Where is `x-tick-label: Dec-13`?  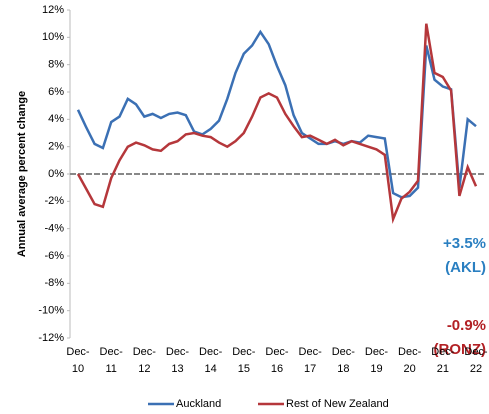 x-tick-label: Dec-13 is located at coordinates (177, 360).